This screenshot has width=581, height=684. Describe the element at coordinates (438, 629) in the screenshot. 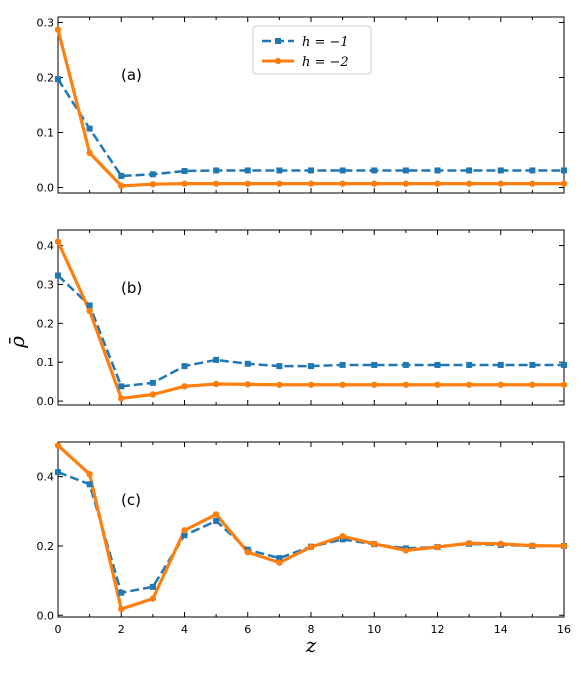

I see `x-tick-label: 12` at that location.